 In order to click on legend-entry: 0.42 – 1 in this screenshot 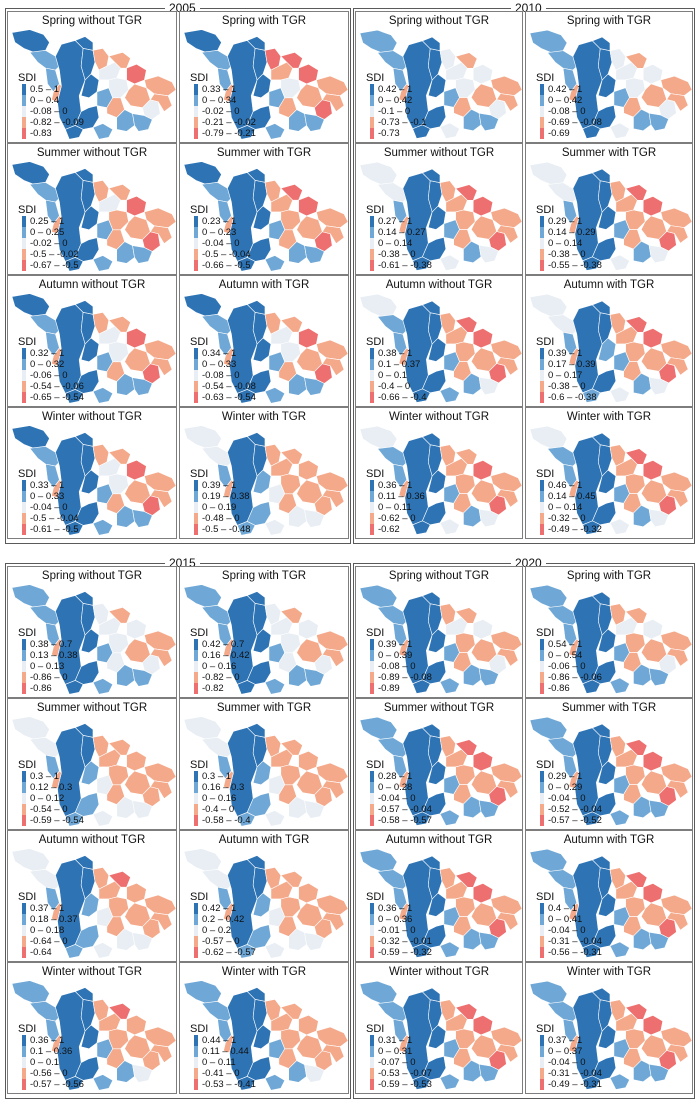, I will do `click(391, 89)`.